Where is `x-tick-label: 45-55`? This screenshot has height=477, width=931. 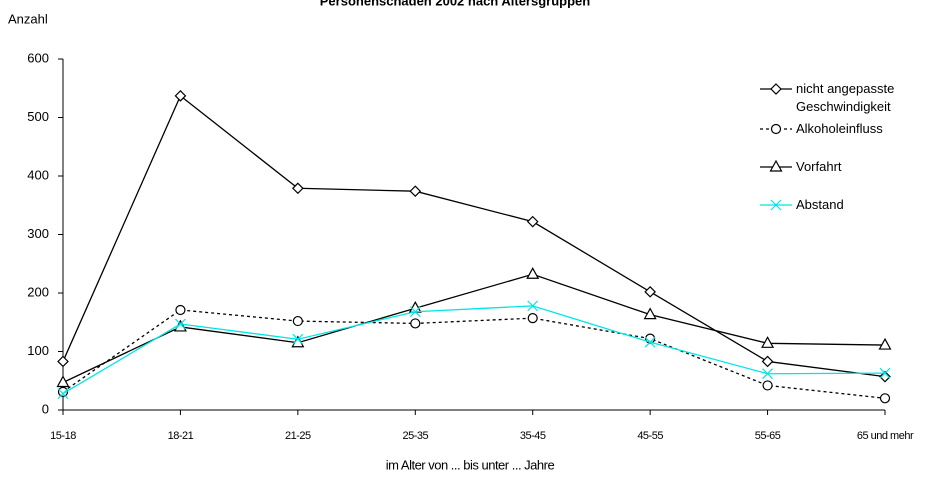 x-tick-label: 45-55 is located at coordinates (650, 436).